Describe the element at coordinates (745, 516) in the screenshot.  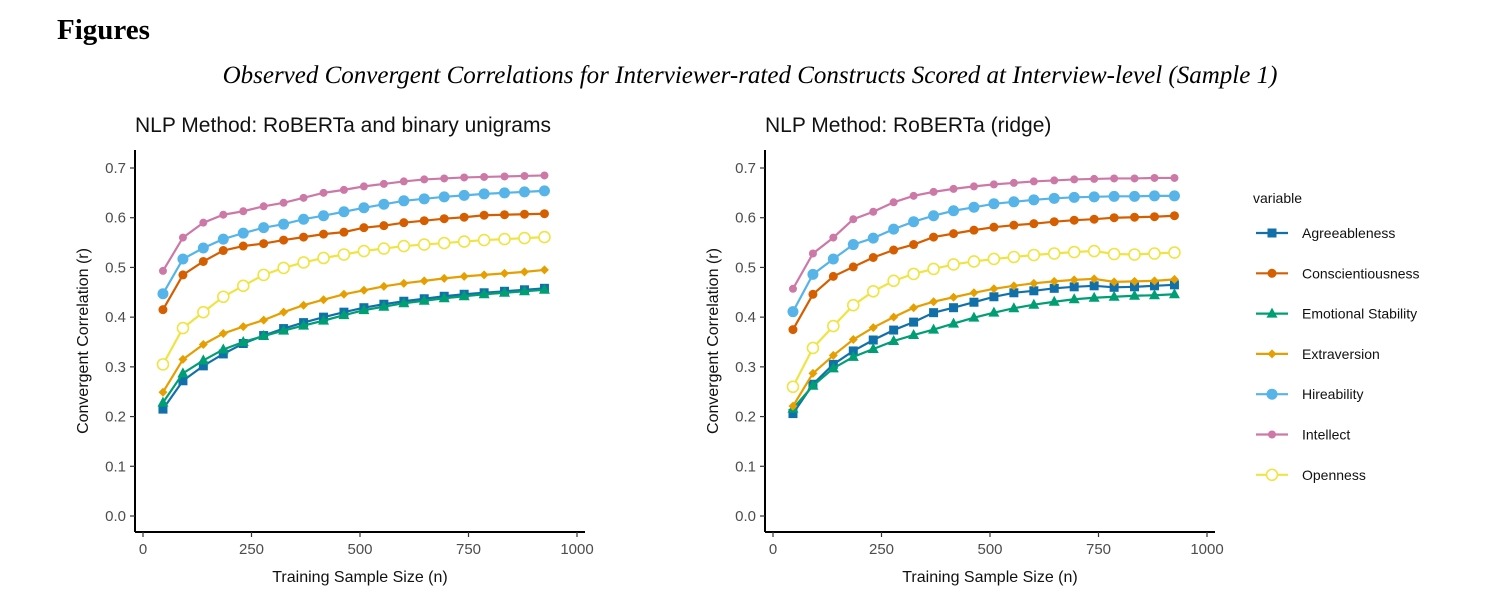
I see `y-tick-label: 0.0` at that location.